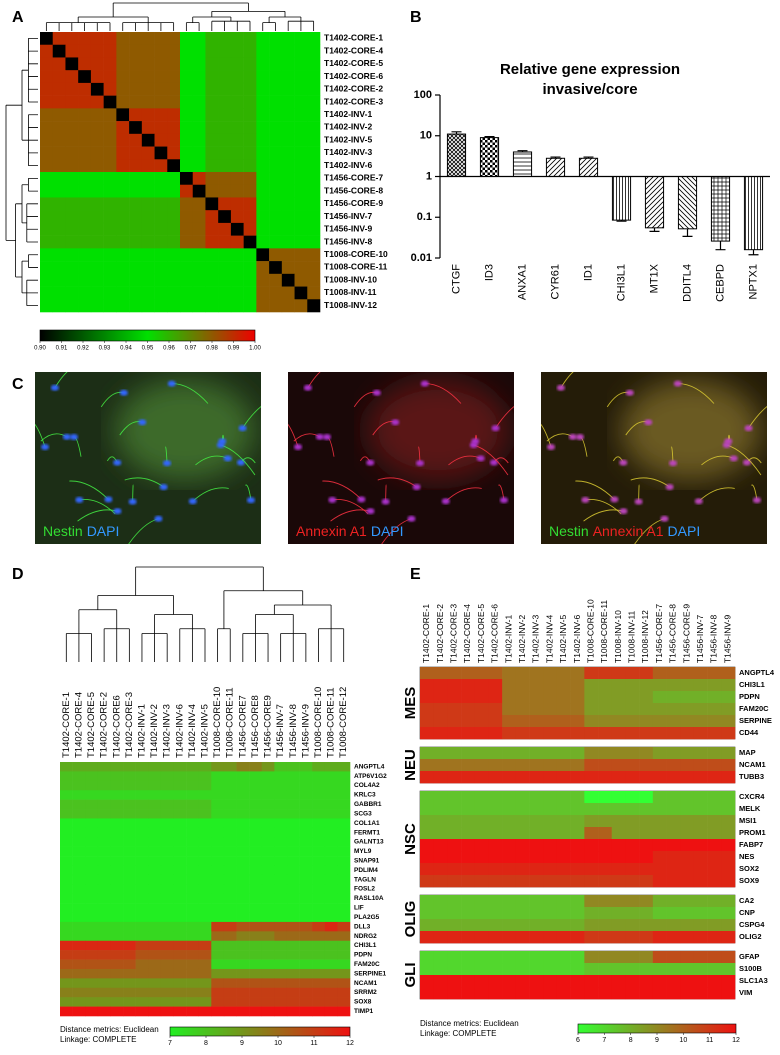 The height and width of the screenshot is (1055, 780). What do you see at coordinates (353, 50) in the screenshot?
I see `row-label: T1402-CORE-4` at bounding box center [353, 50].